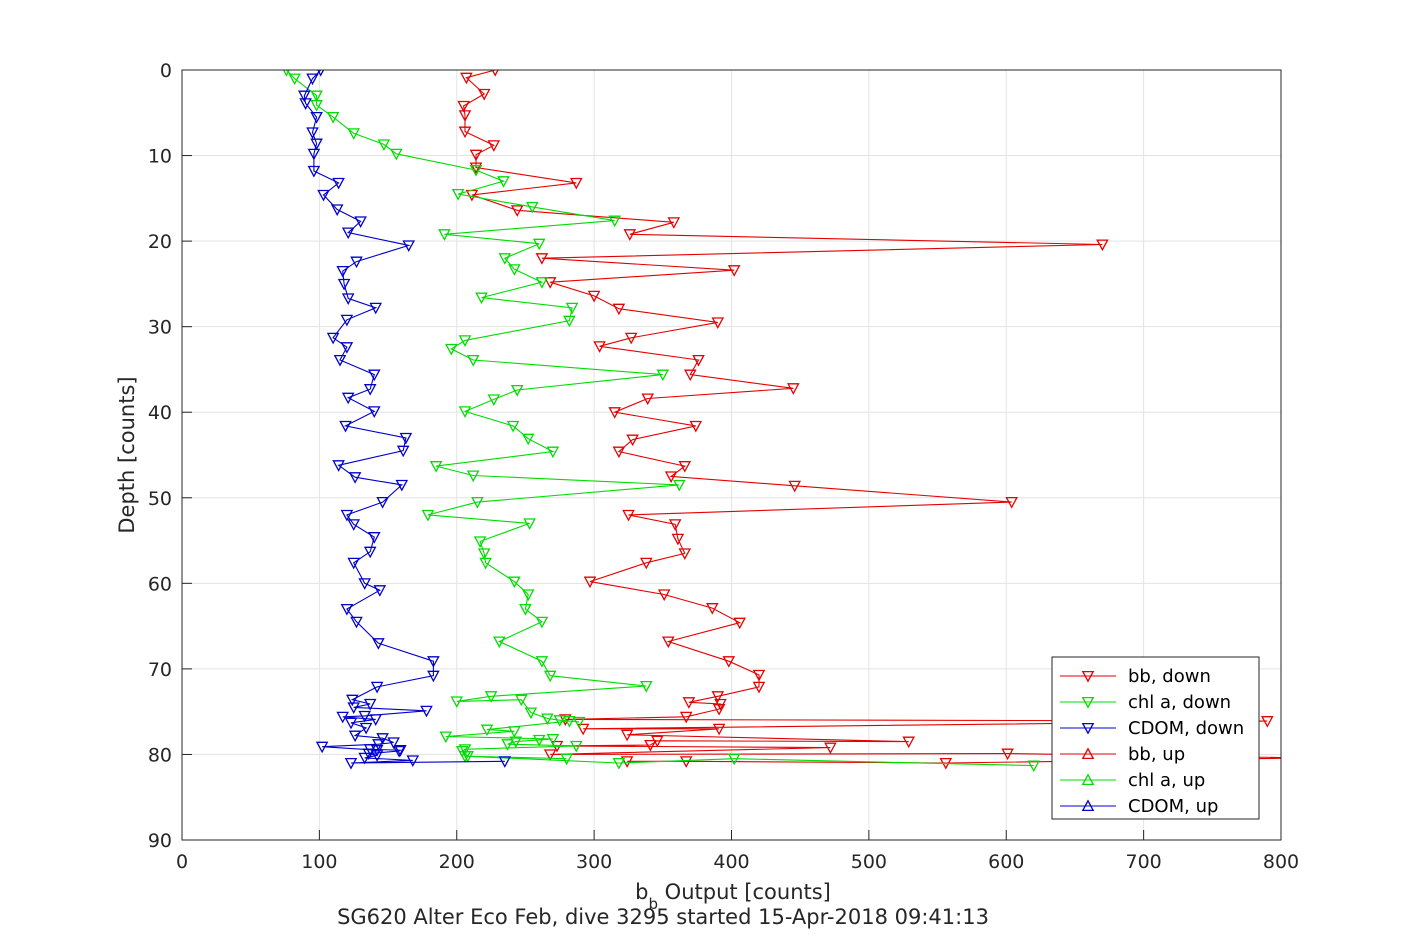  I want to click on y-tick-label: 30, so click(160, 328).